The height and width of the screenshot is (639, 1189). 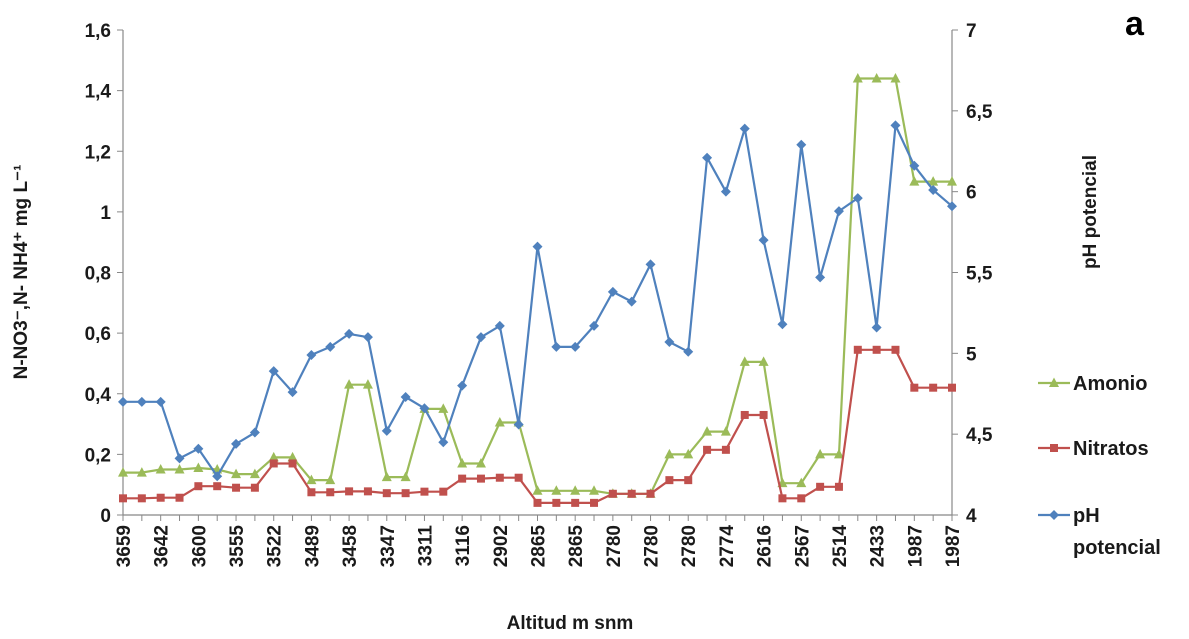 What do you see at coordinates (463, 545) in the screenshot?
I see `x-tick-label: 3116` at bounding box center [463, 545].